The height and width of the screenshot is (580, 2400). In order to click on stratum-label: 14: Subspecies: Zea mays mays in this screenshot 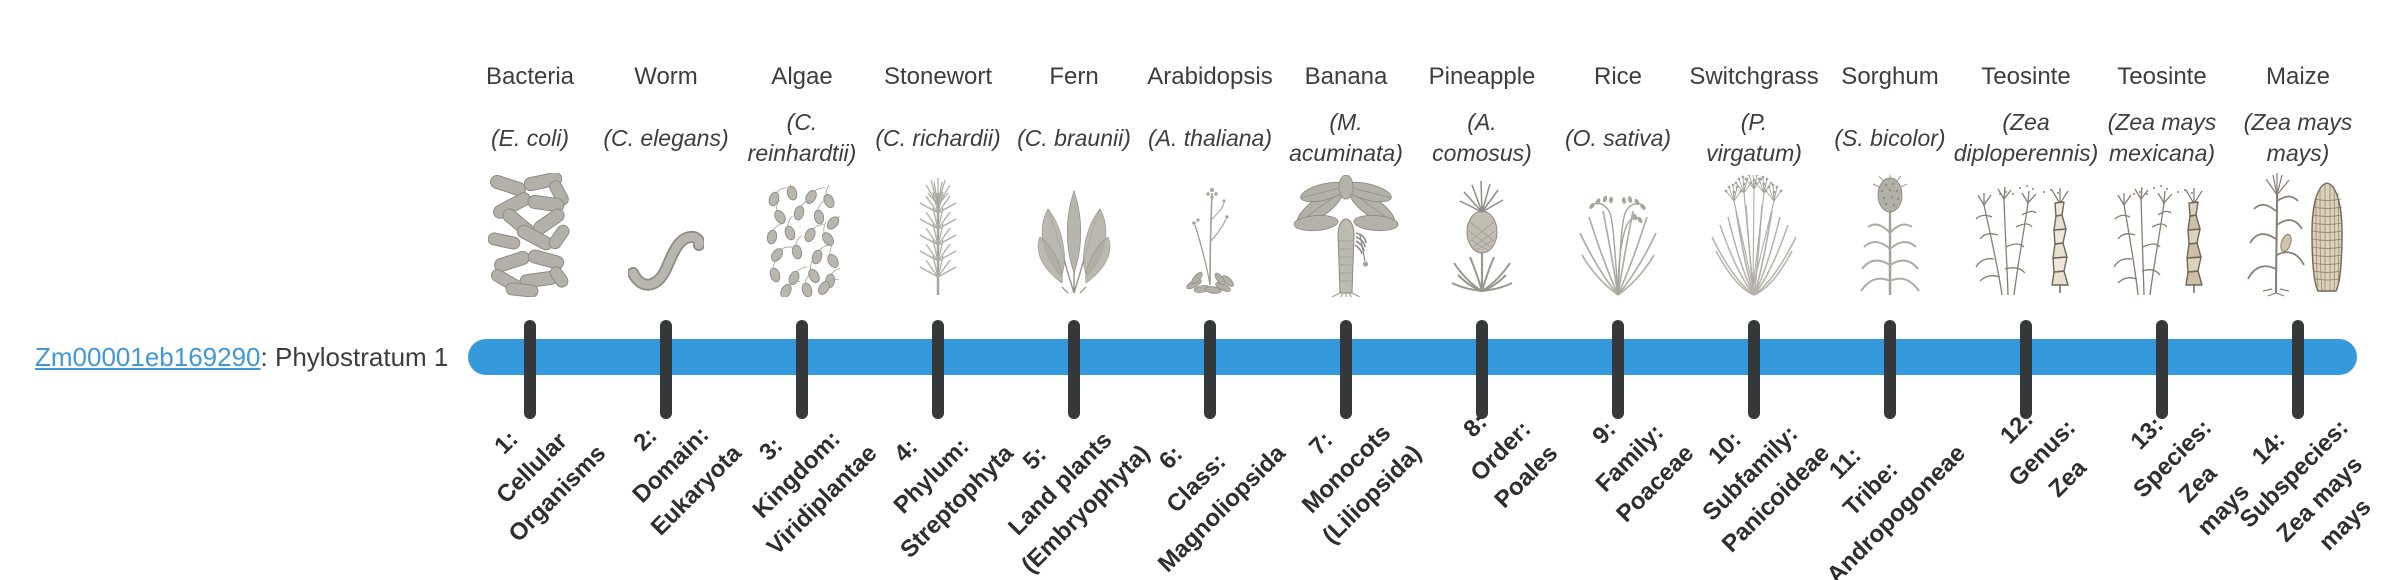, I will do `click(2303, 483)`.